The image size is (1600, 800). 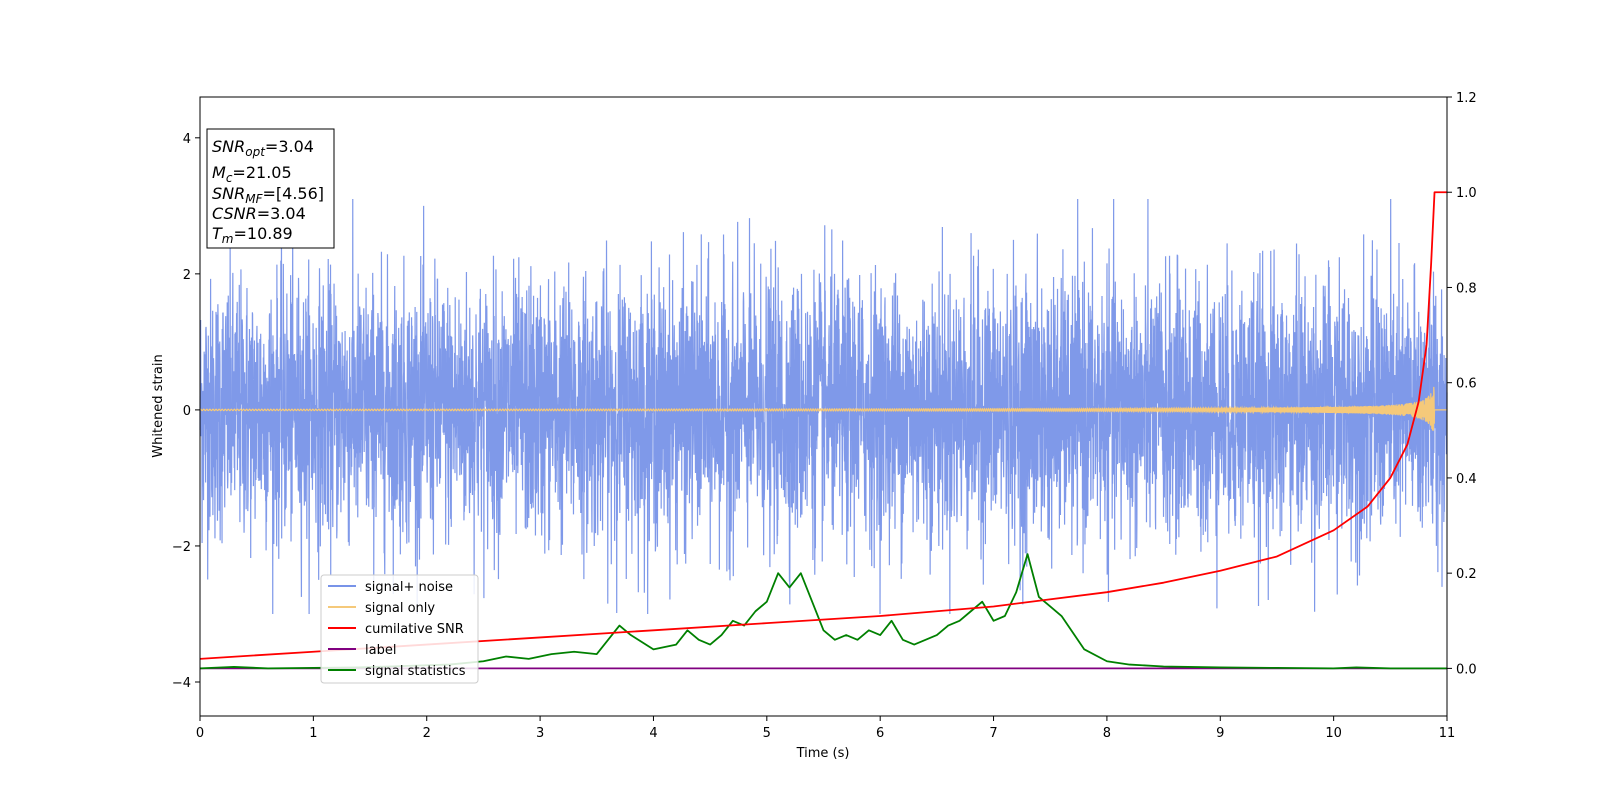 What do you see at coordinates (362, 650) in the screenshot?
I see `legend-item-label: label` at bounding box center [362, 650].